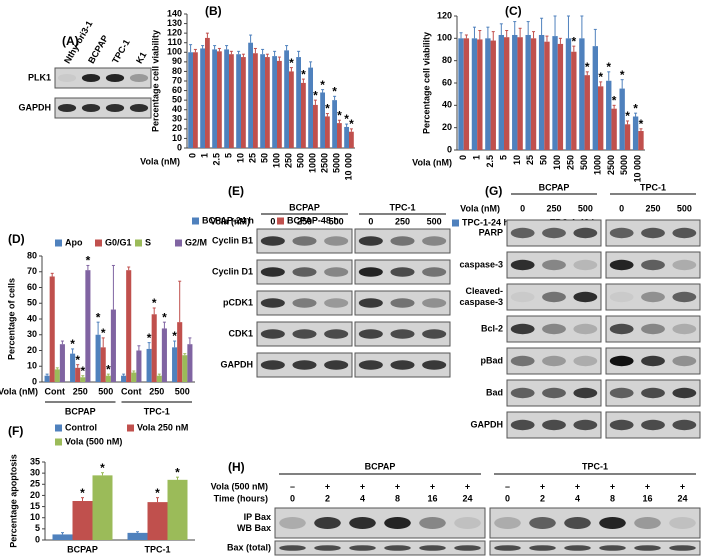 This screenshot has height=556, width=709. What do you see at coordinates (481, 302) in the screenshot?
I see `row-label: caspase-3` at bounding box center [481, 302].